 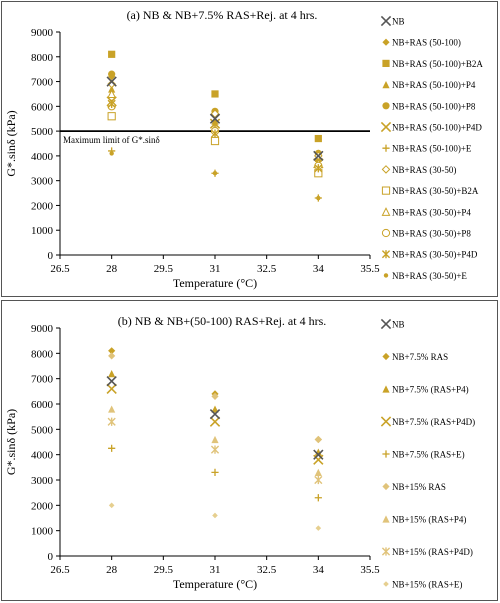 I want to click on legend-entry: NB+7.5% (RAS+E), so click(x=428, y=455).